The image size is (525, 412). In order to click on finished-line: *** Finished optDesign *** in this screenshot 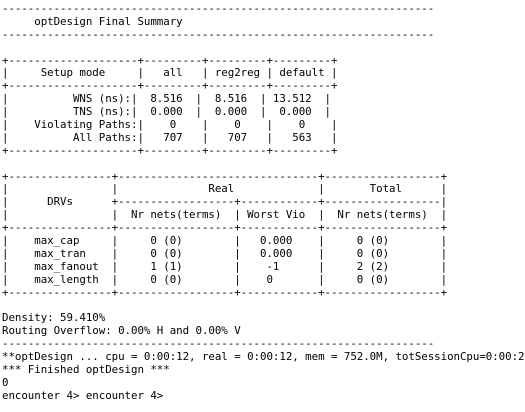, I will do `click(86, 369)`.